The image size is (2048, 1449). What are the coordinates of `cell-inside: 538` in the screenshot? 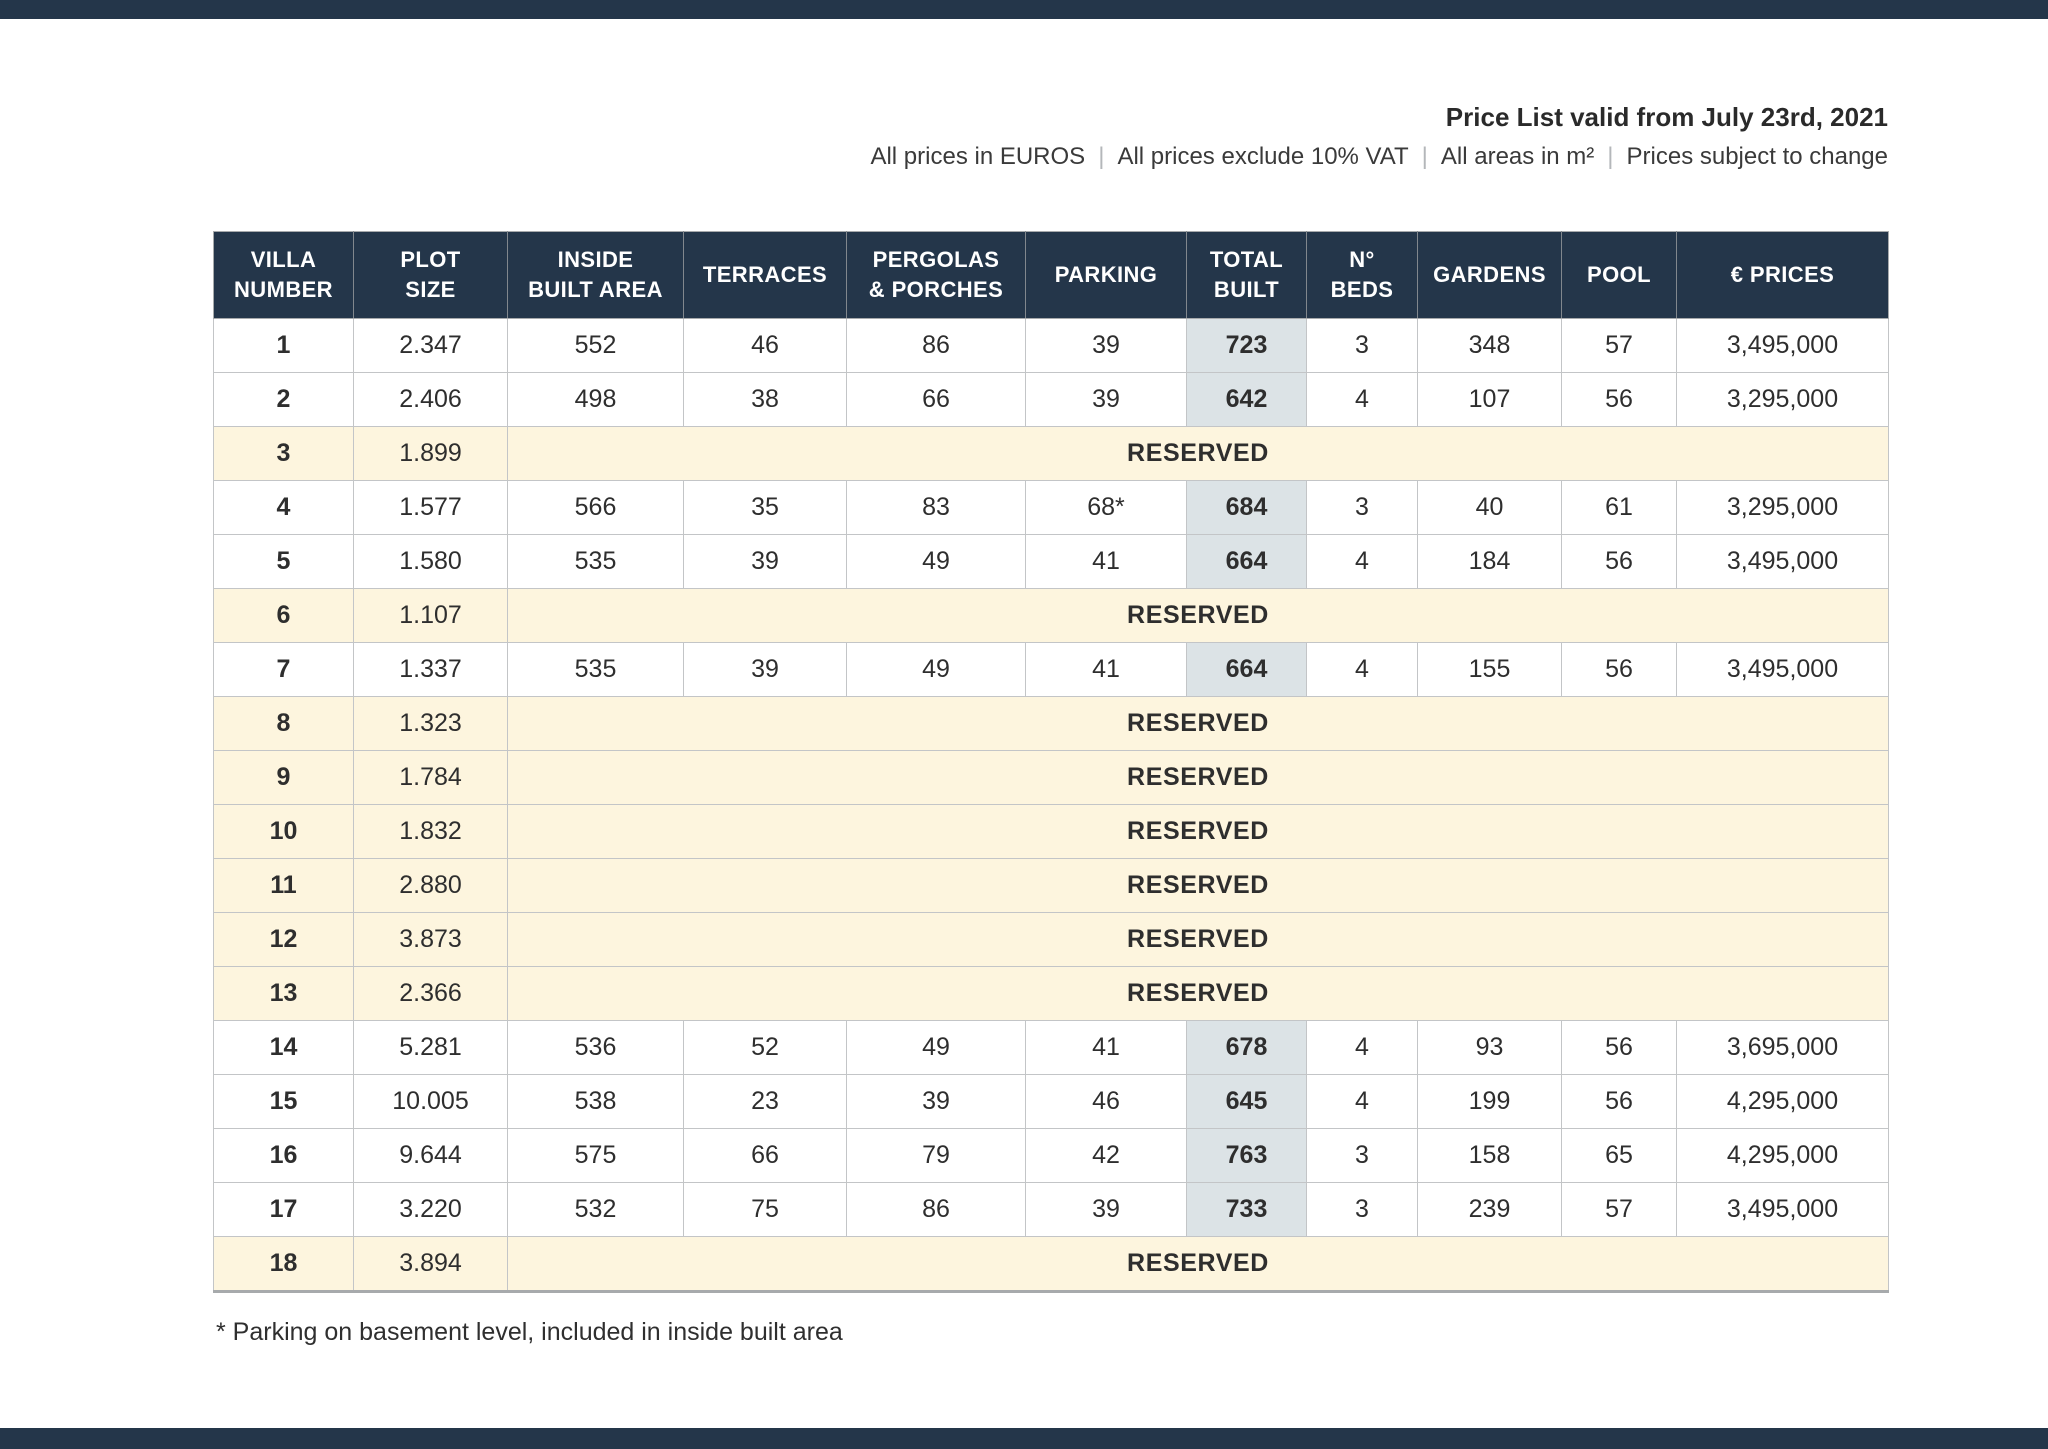 It's located at (595, 1101).